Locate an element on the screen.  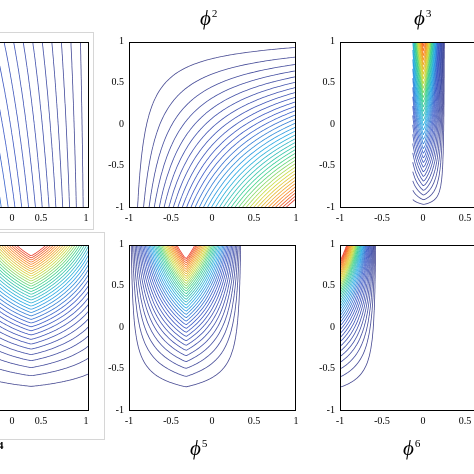
panel-title-2: ϕ2 is located at coordinates (209, 18).